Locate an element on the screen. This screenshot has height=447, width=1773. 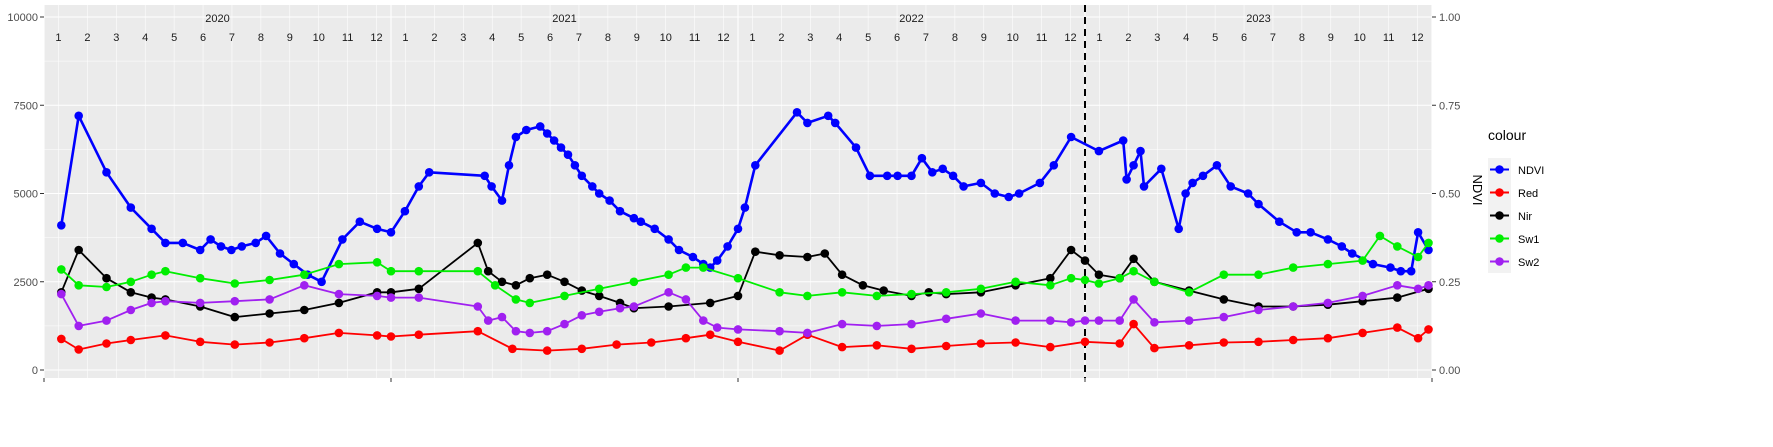
year-label: 2022 is located at coordinates (911, 19).